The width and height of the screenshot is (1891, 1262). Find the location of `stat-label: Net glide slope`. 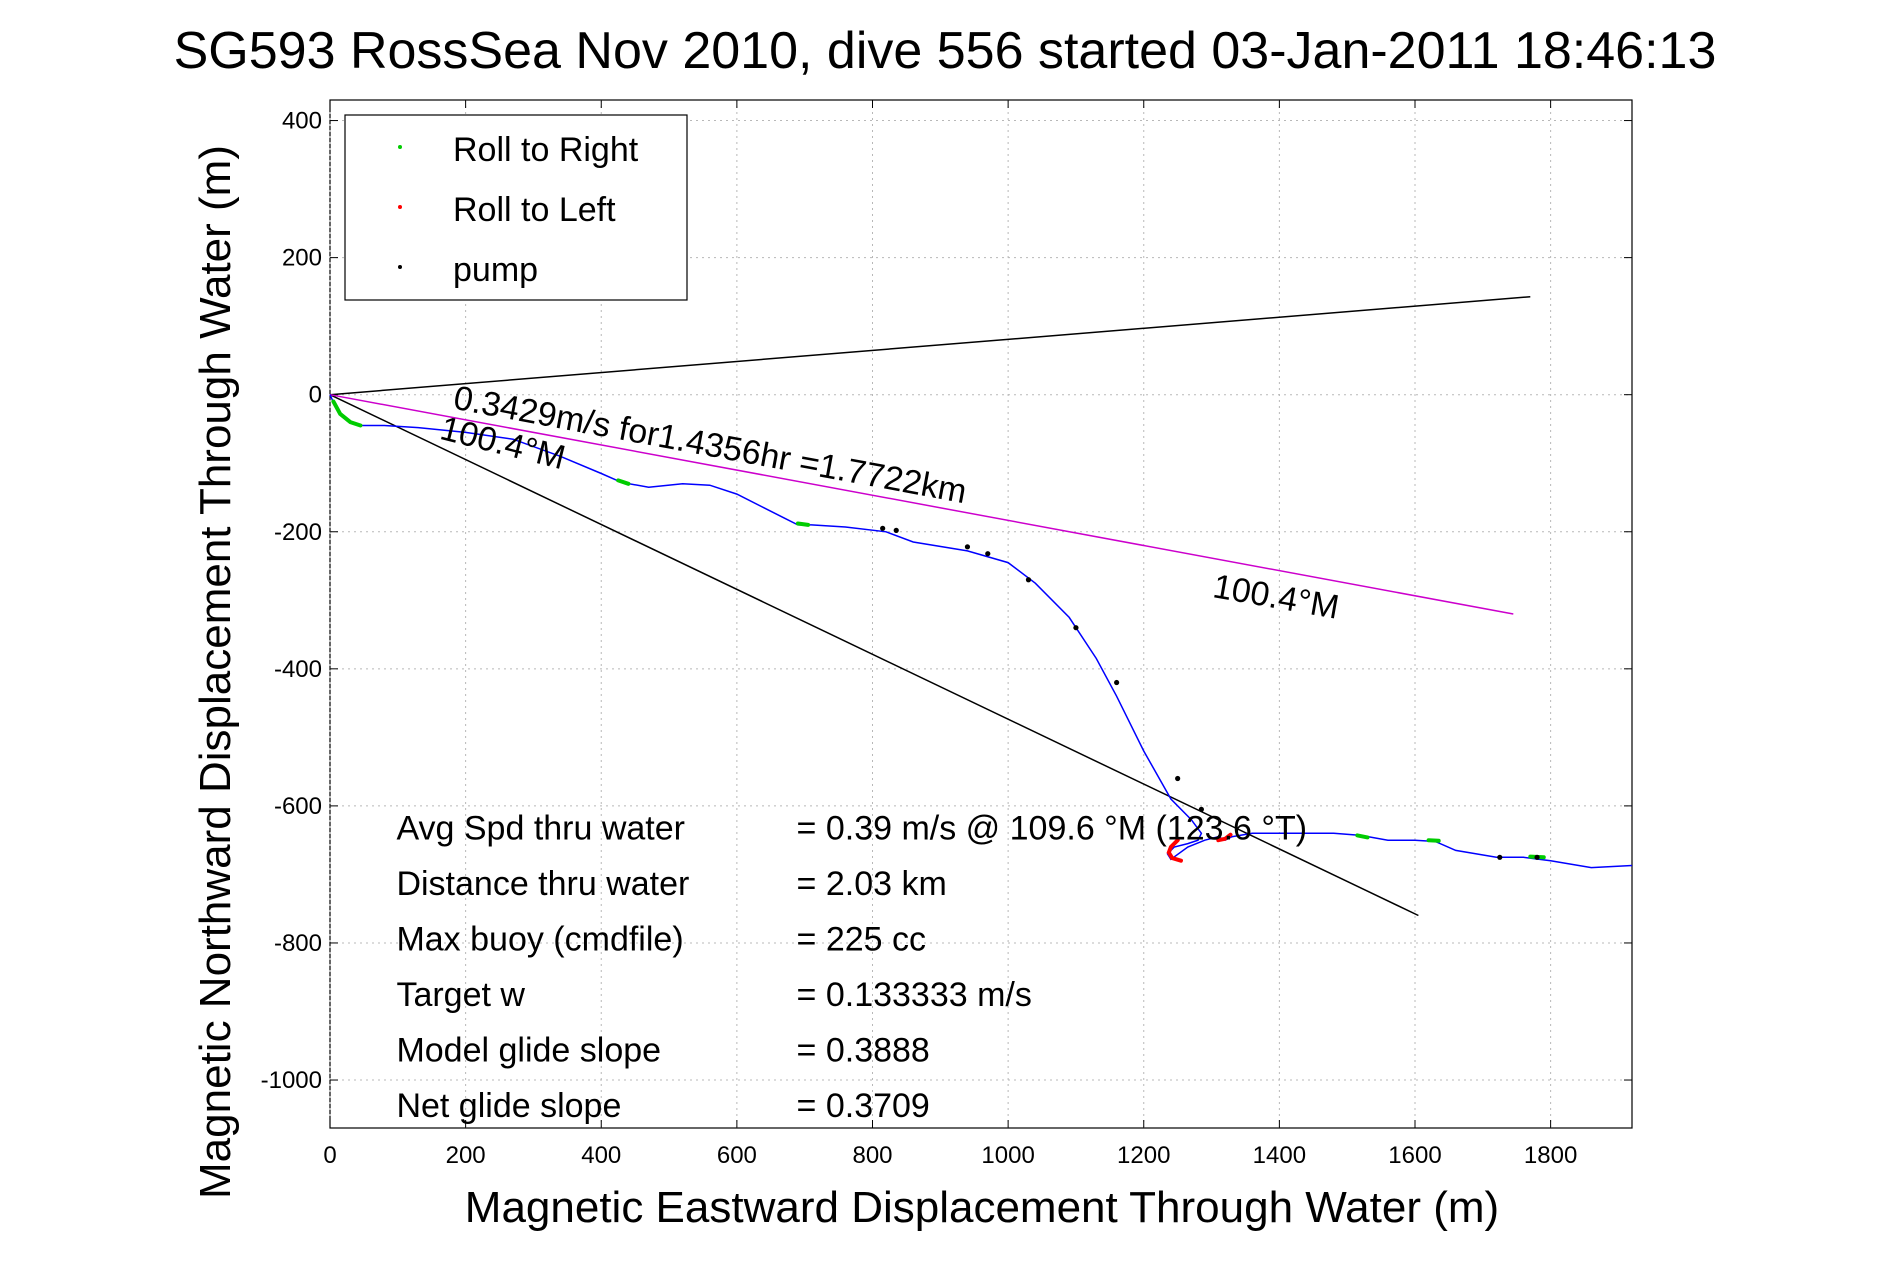

stat-label: Net glide slope is located at coordinates (508, 1106).